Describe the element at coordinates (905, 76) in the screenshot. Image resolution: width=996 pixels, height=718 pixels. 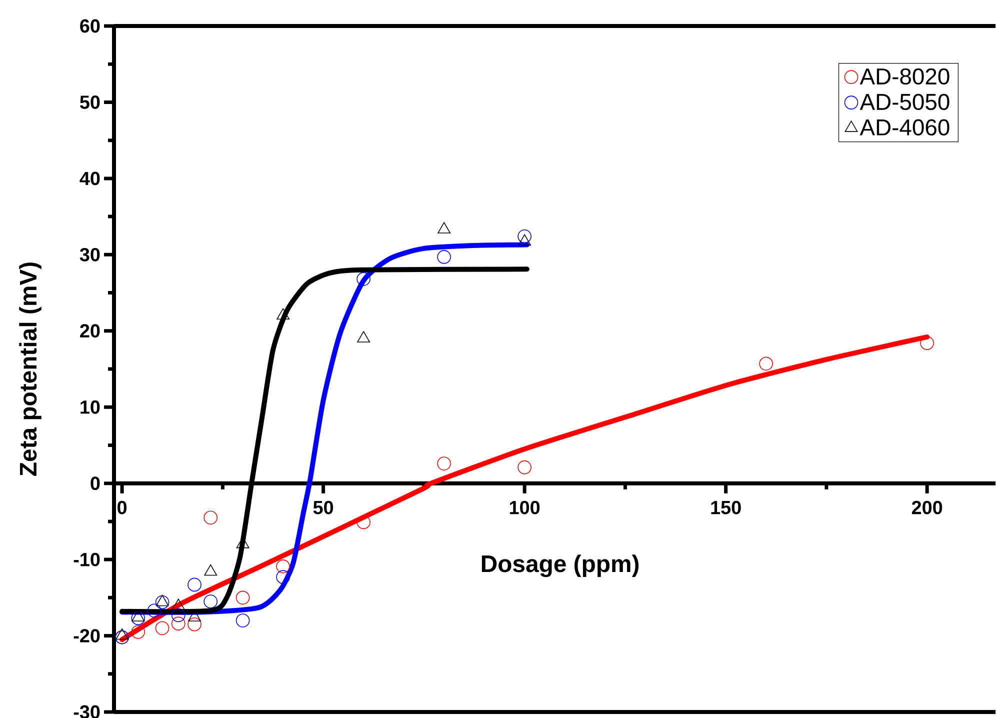
I see `legend-label: AD-8020` at that location.